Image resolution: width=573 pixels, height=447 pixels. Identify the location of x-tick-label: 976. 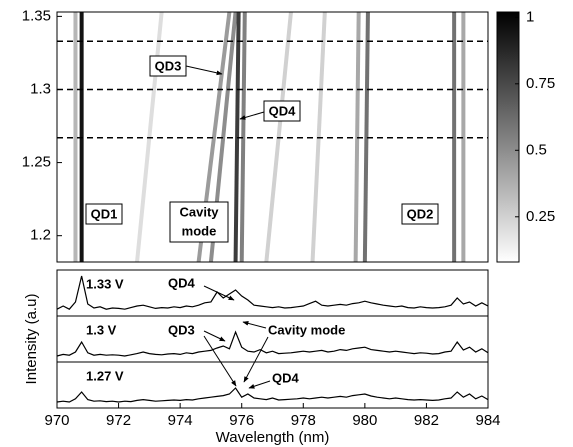
(241, 420).